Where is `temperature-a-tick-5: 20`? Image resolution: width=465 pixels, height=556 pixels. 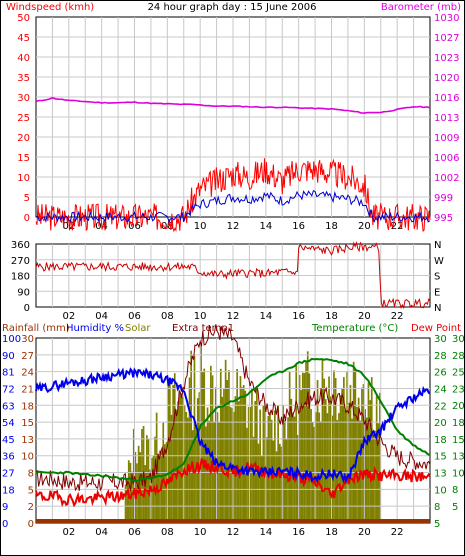
temperature-a-tick-5: 20 is located at coordinates (440, 423).